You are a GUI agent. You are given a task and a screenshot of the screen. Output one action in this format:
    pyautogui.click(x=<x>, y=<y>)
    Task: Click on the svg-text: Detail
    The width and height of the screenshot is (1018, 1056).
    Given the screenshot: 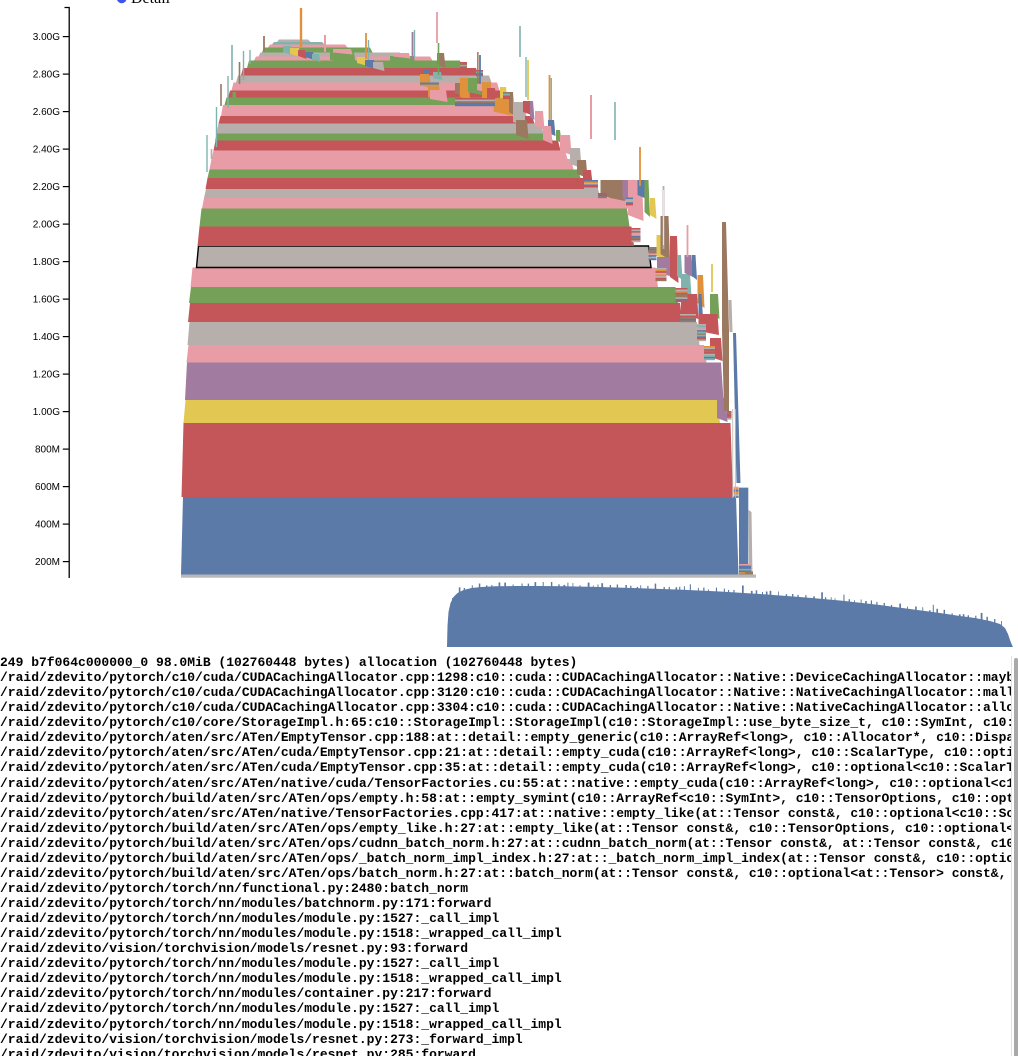 What is the action you would take?
    pyautogui.click(x=151, y=3)
    